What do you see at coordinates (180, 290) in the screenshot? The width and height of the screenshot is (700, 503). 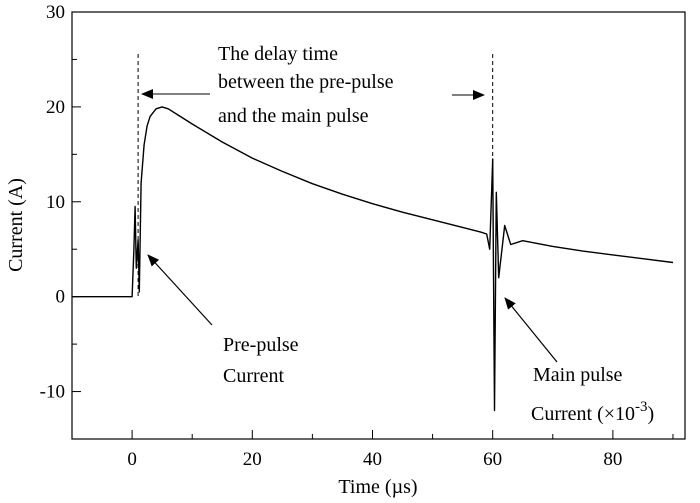 I see `pre-pulse-arrow` at bounding box center [180, 290].